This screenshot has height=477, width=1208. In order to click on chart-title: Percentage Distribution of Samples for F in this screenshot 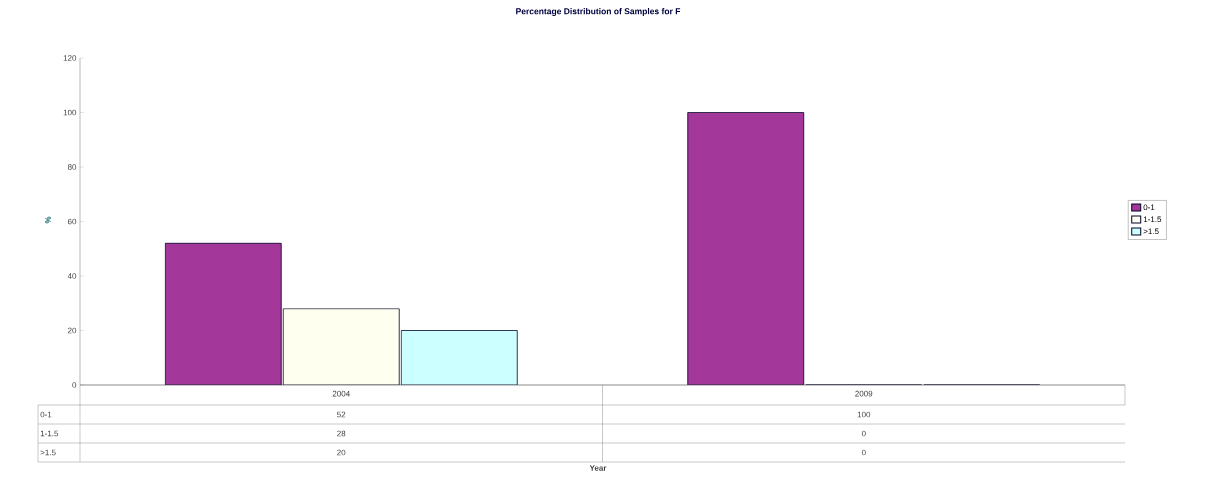, I will do `click(598, 12)`.